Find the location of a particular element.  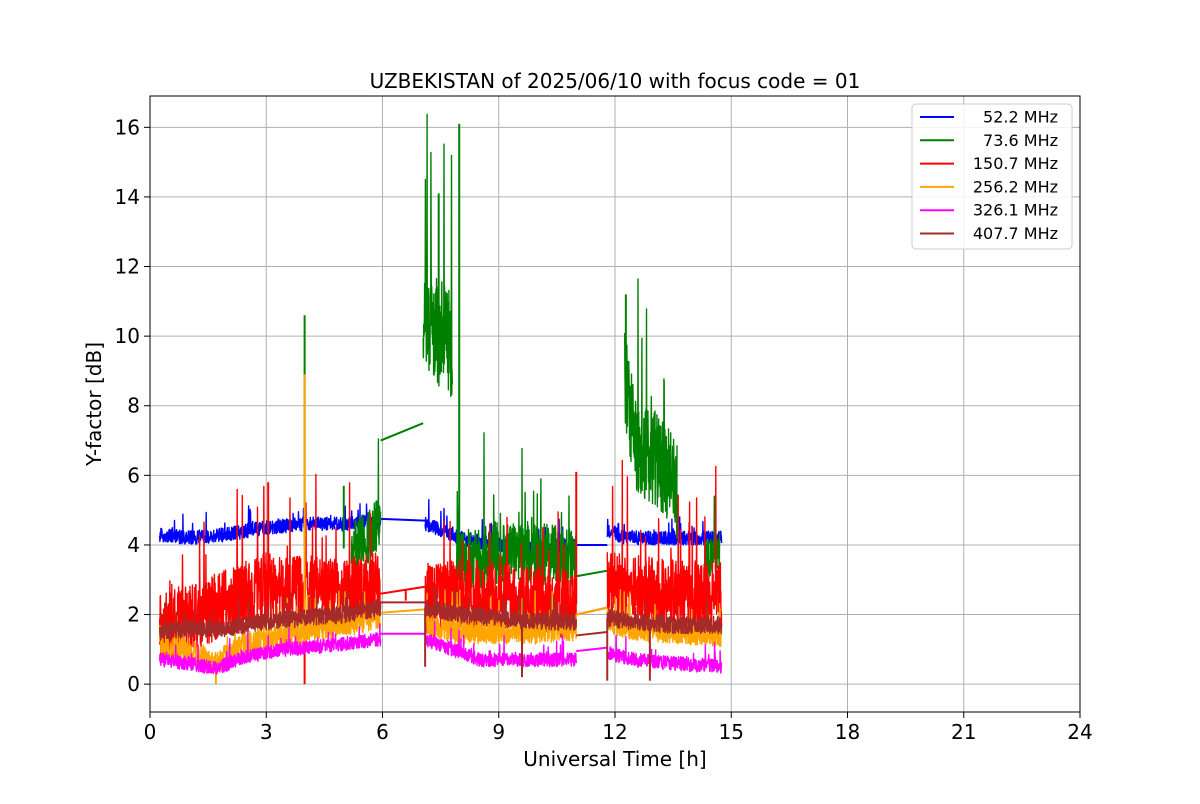

y-tick-label: 6 is located at coordinates (133, 475).